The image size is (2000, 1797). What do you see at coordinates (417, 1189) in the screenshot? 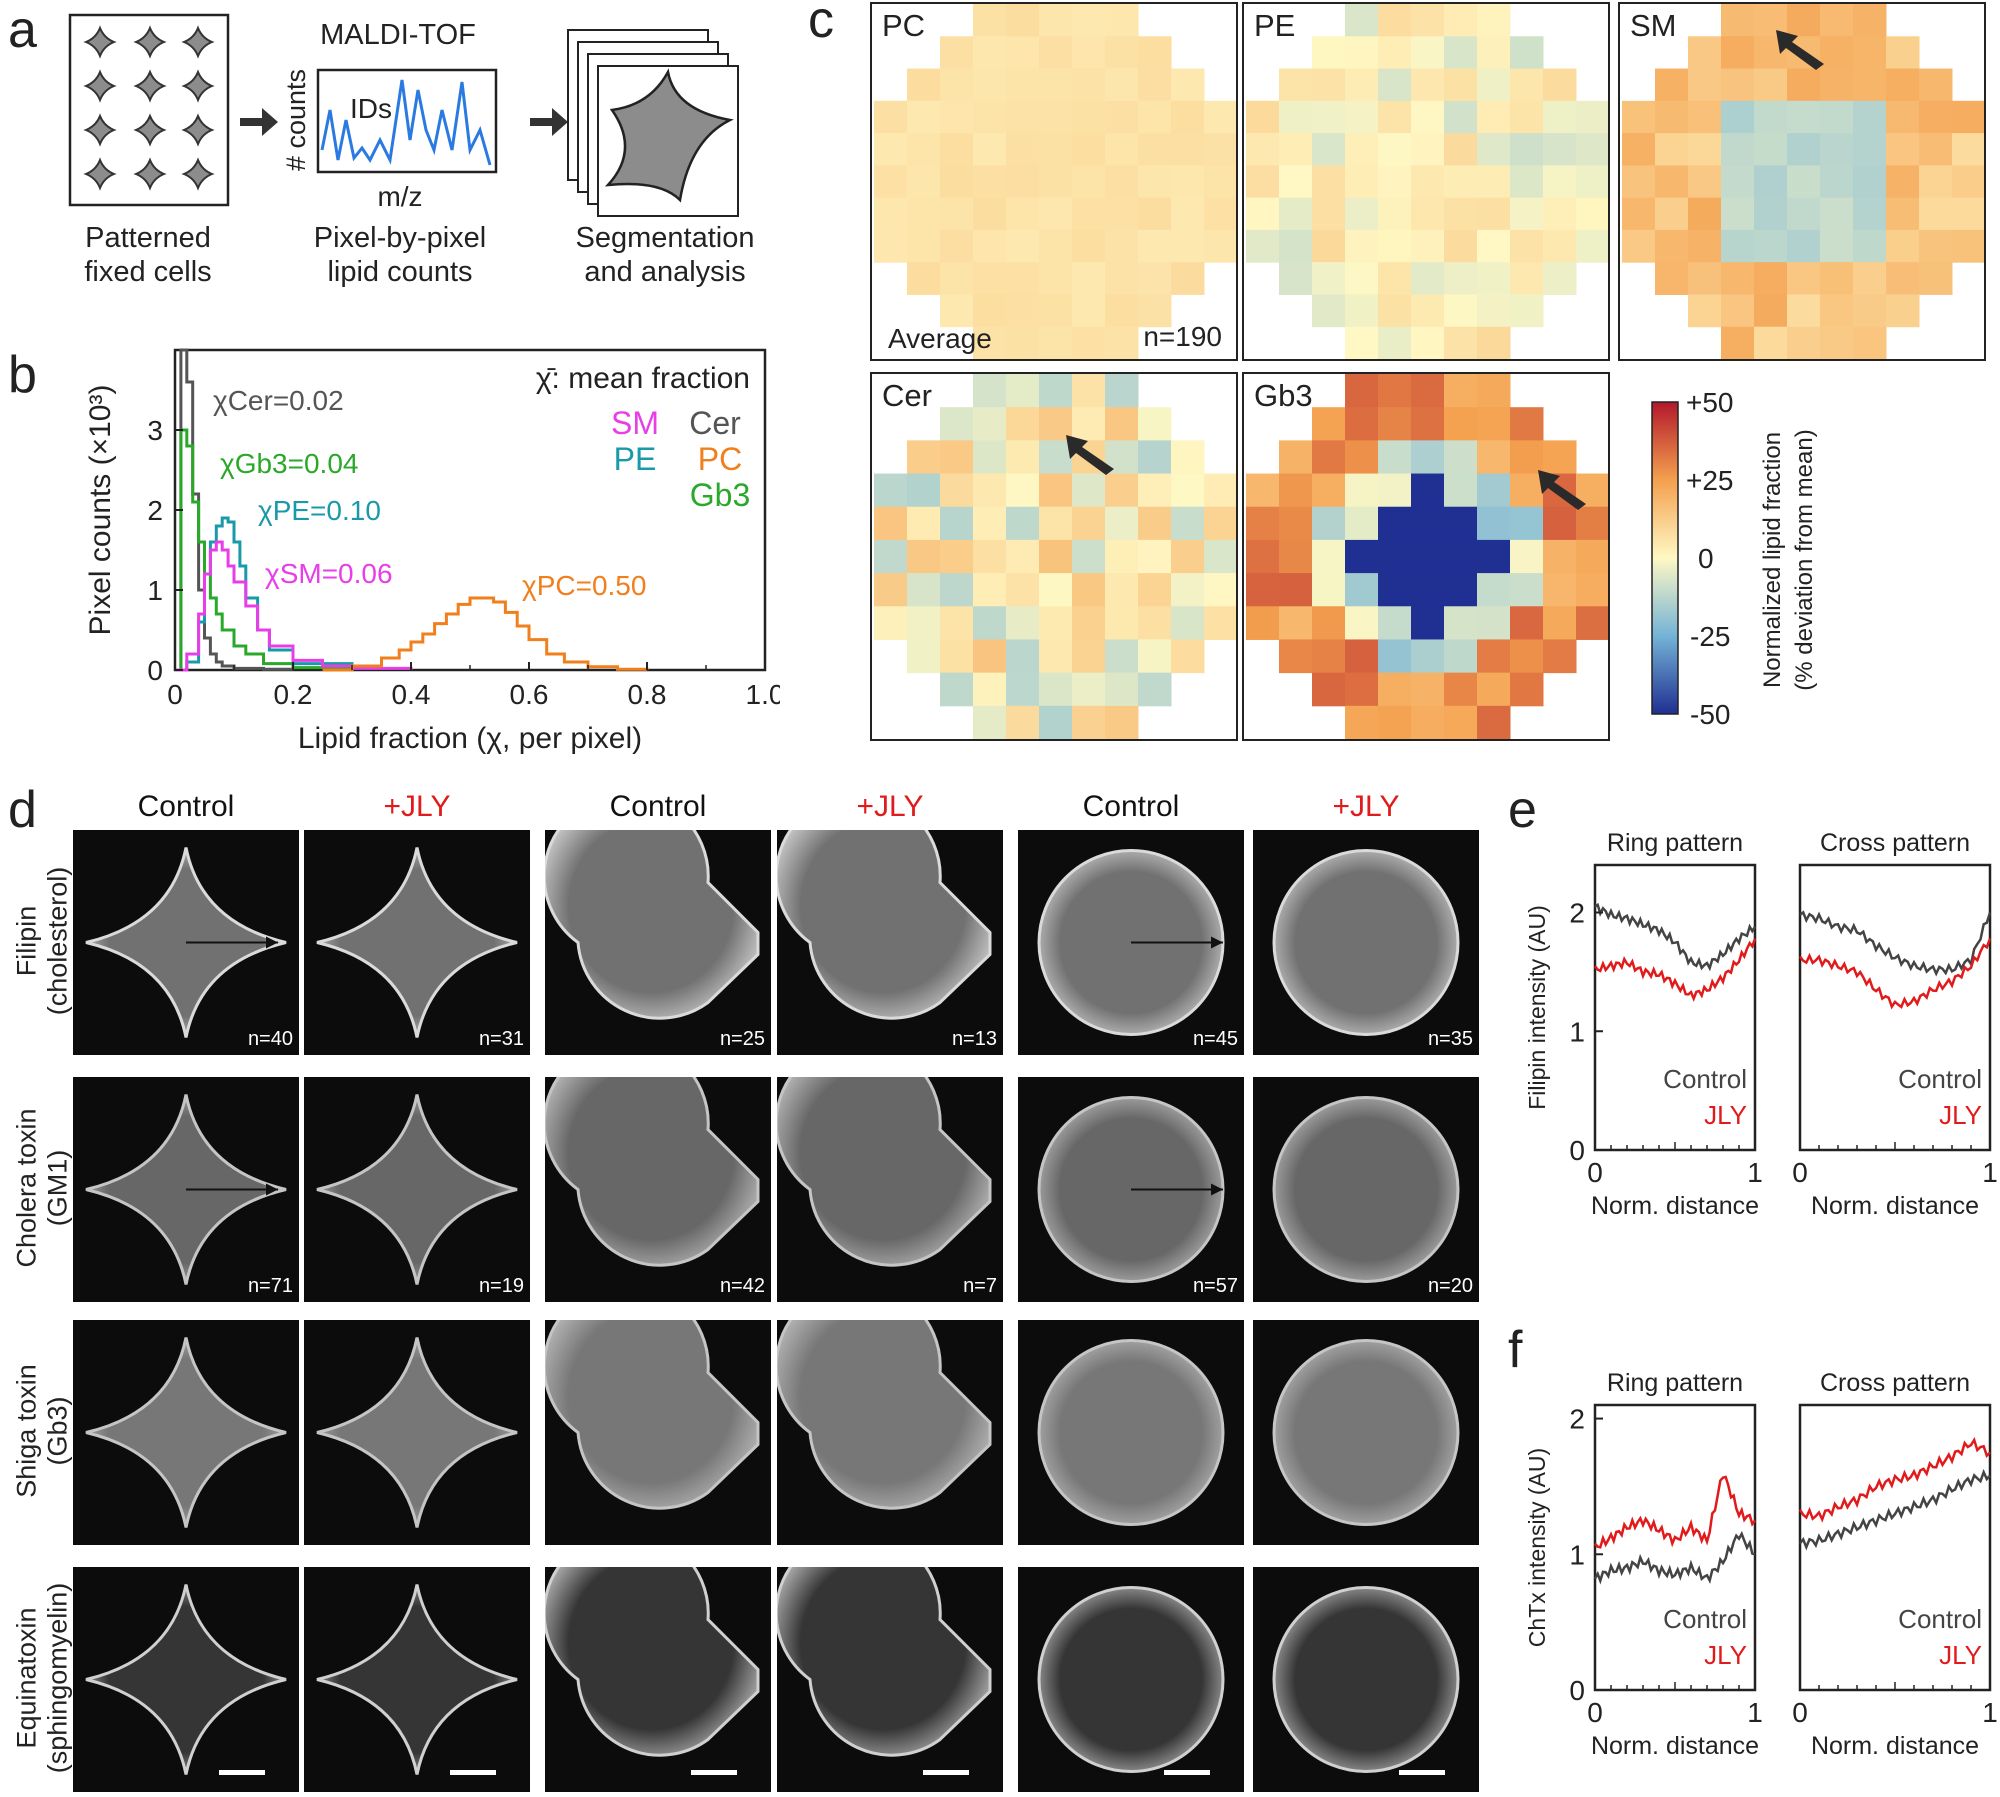
I see `micrograph: n=19` at bounding box center [417, 1189].